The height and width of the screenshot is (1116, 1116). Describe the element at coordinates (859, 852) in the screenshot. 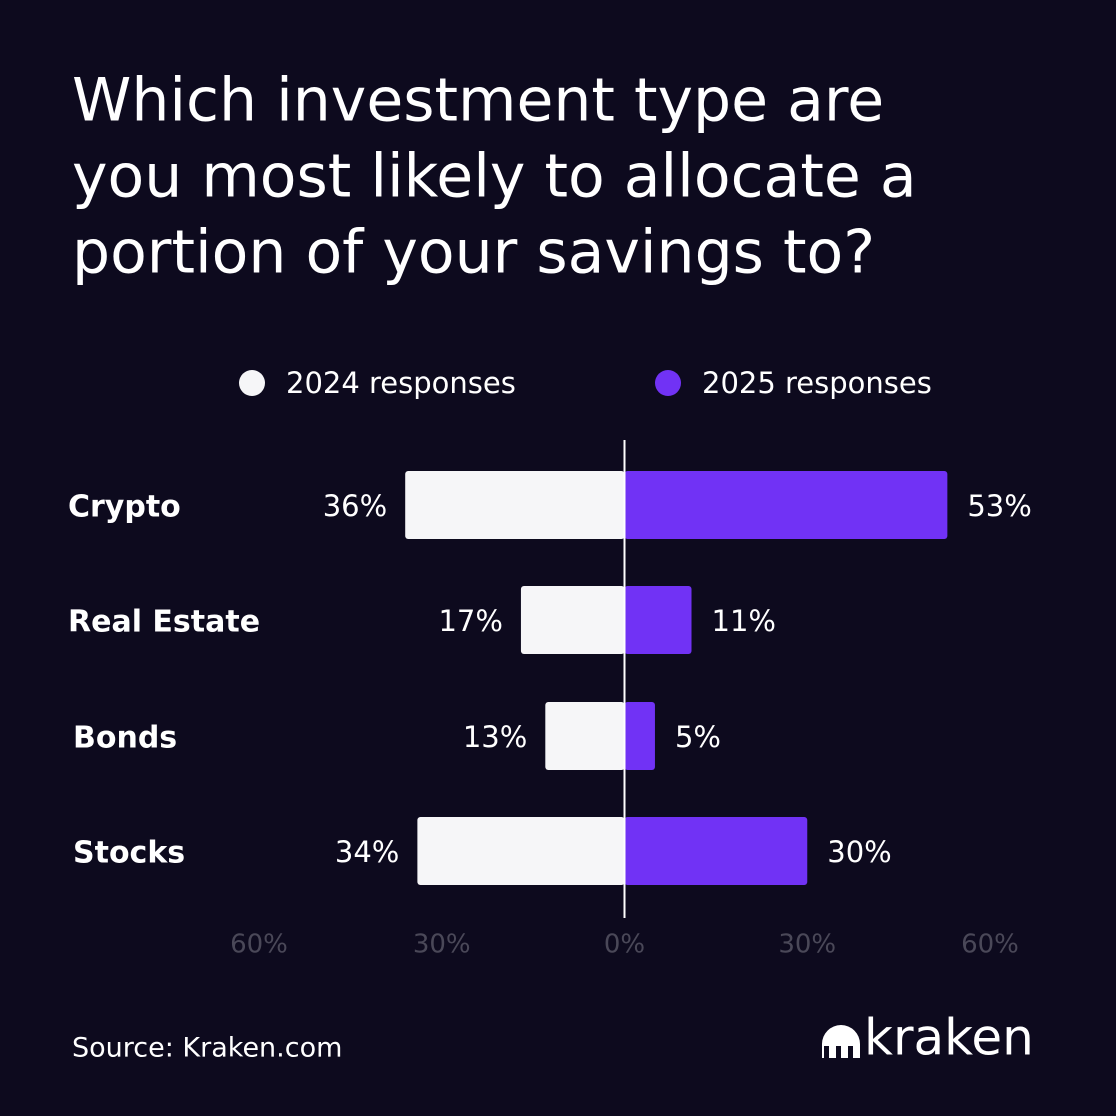

I see `value-label: 30%` at that location.